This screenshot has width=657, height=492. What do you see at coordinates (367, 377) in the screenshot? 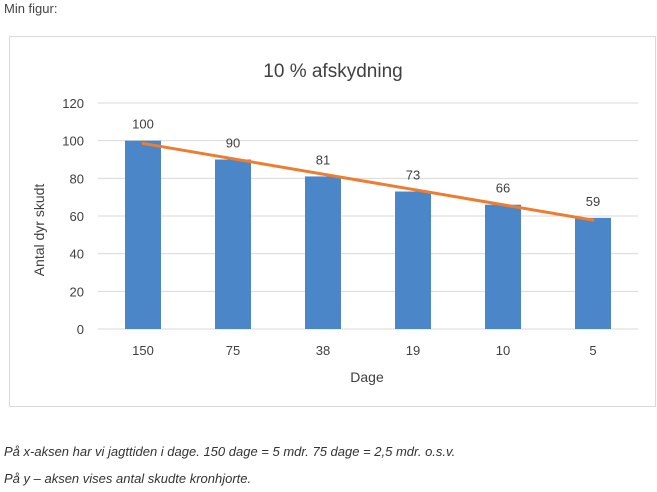
I see `x-axis-title: Dage` at bounding box center [367, 377].